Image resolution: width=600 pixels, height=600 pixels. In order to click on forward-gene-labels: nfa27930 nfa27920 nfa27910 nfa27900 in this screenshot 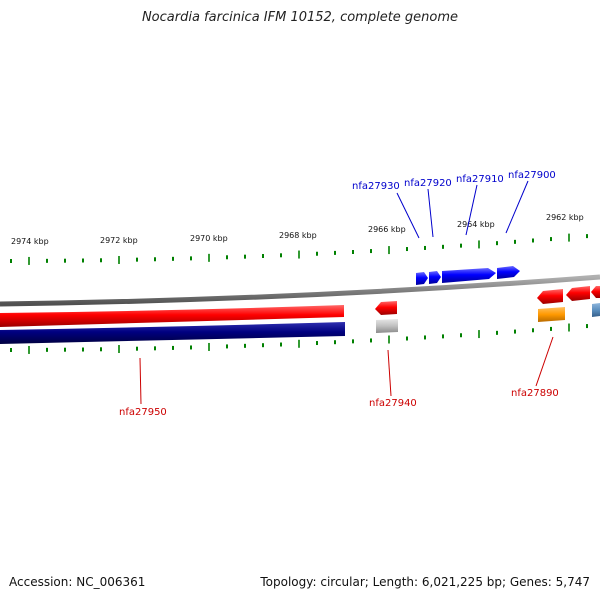, I will do `click(454, 204)`.